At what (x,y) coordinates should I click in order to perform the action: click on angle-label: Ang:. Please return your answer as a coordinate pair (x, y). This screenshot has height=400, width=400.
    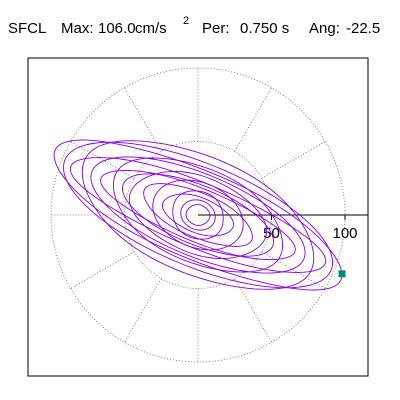
    Looking at the image, I should click on (324, 28).